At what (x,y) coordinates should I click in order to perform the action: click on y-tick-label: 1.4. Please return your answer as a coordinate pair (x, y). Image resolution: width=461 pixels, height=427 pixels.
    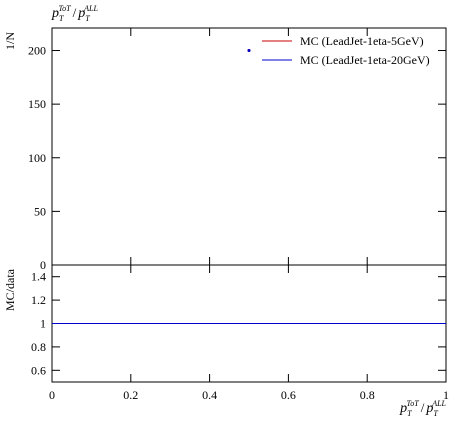
    Looking at the image, I should click on (38, 277).